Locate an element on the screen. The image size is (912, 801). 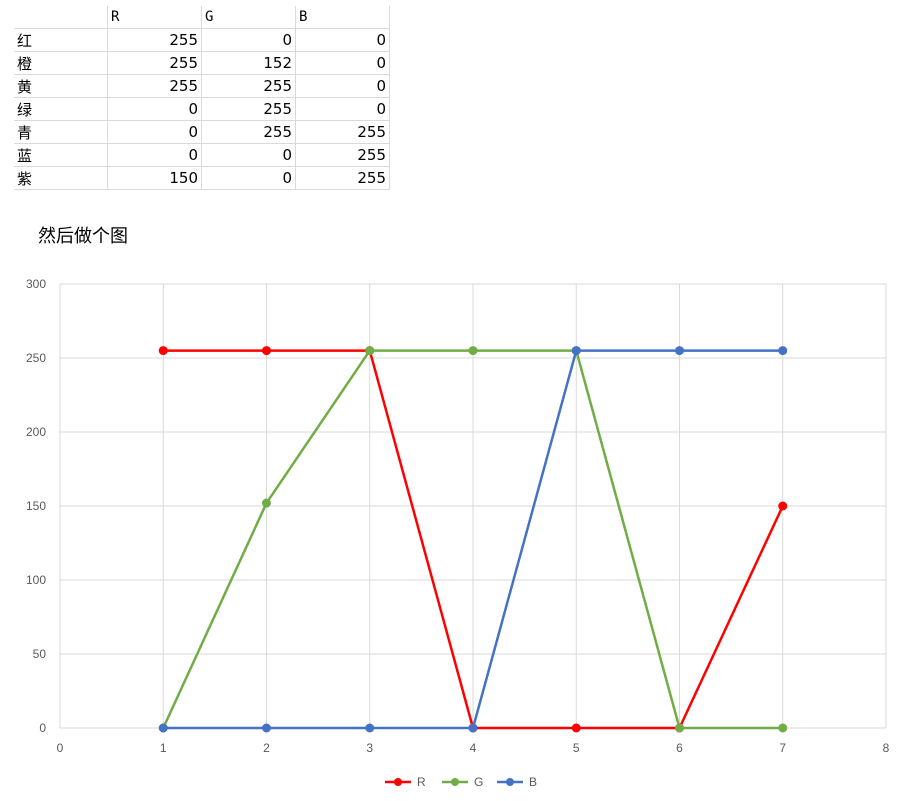
legend-marker-r is located at coordinates (398, 782).